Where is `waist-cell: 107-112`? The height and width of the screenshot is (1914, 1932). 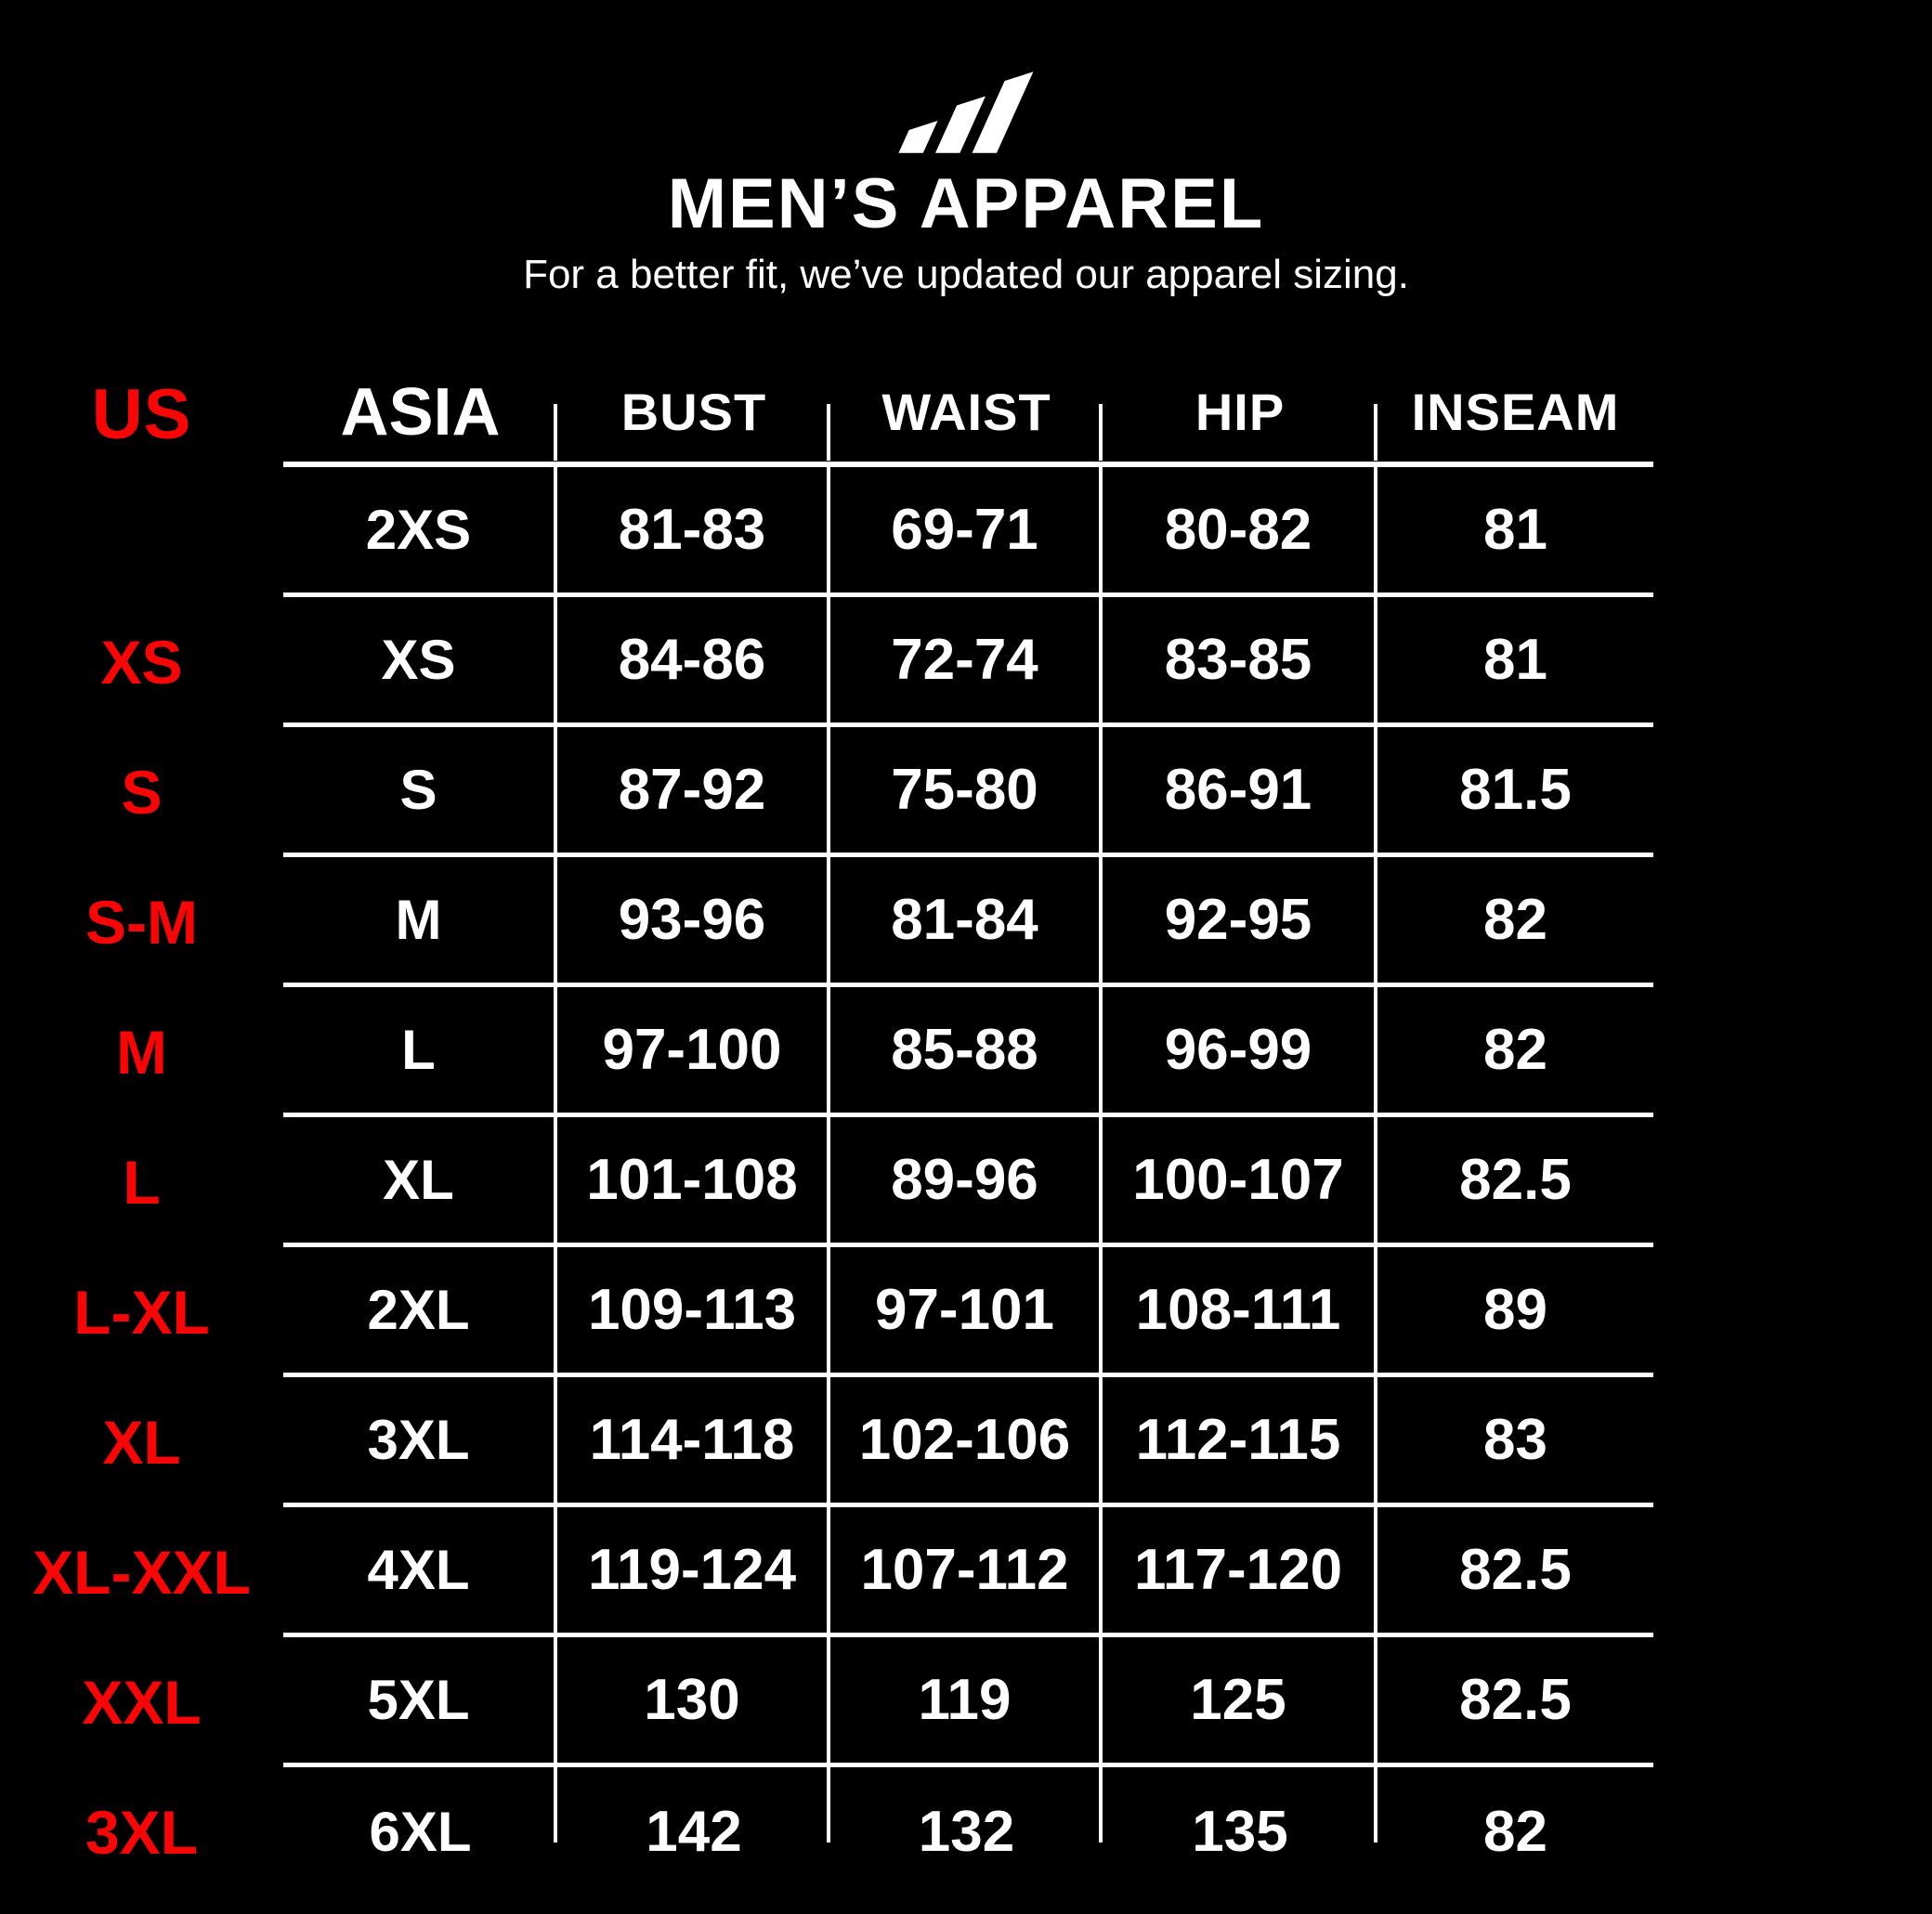
waist-cell: 107-112 is located at coordinates (966, 1571).